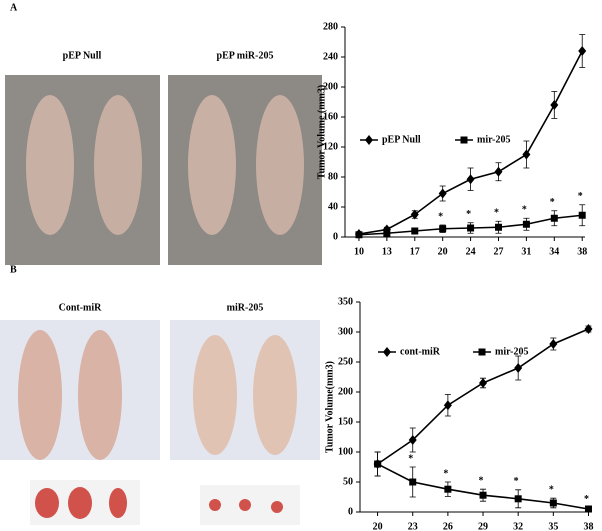 This screenshot has width=602, height=531. What do you see at coordinates (415, 251) in the screenshot?
I see `x-tick-label: 17` at bounding box center [415, 251].